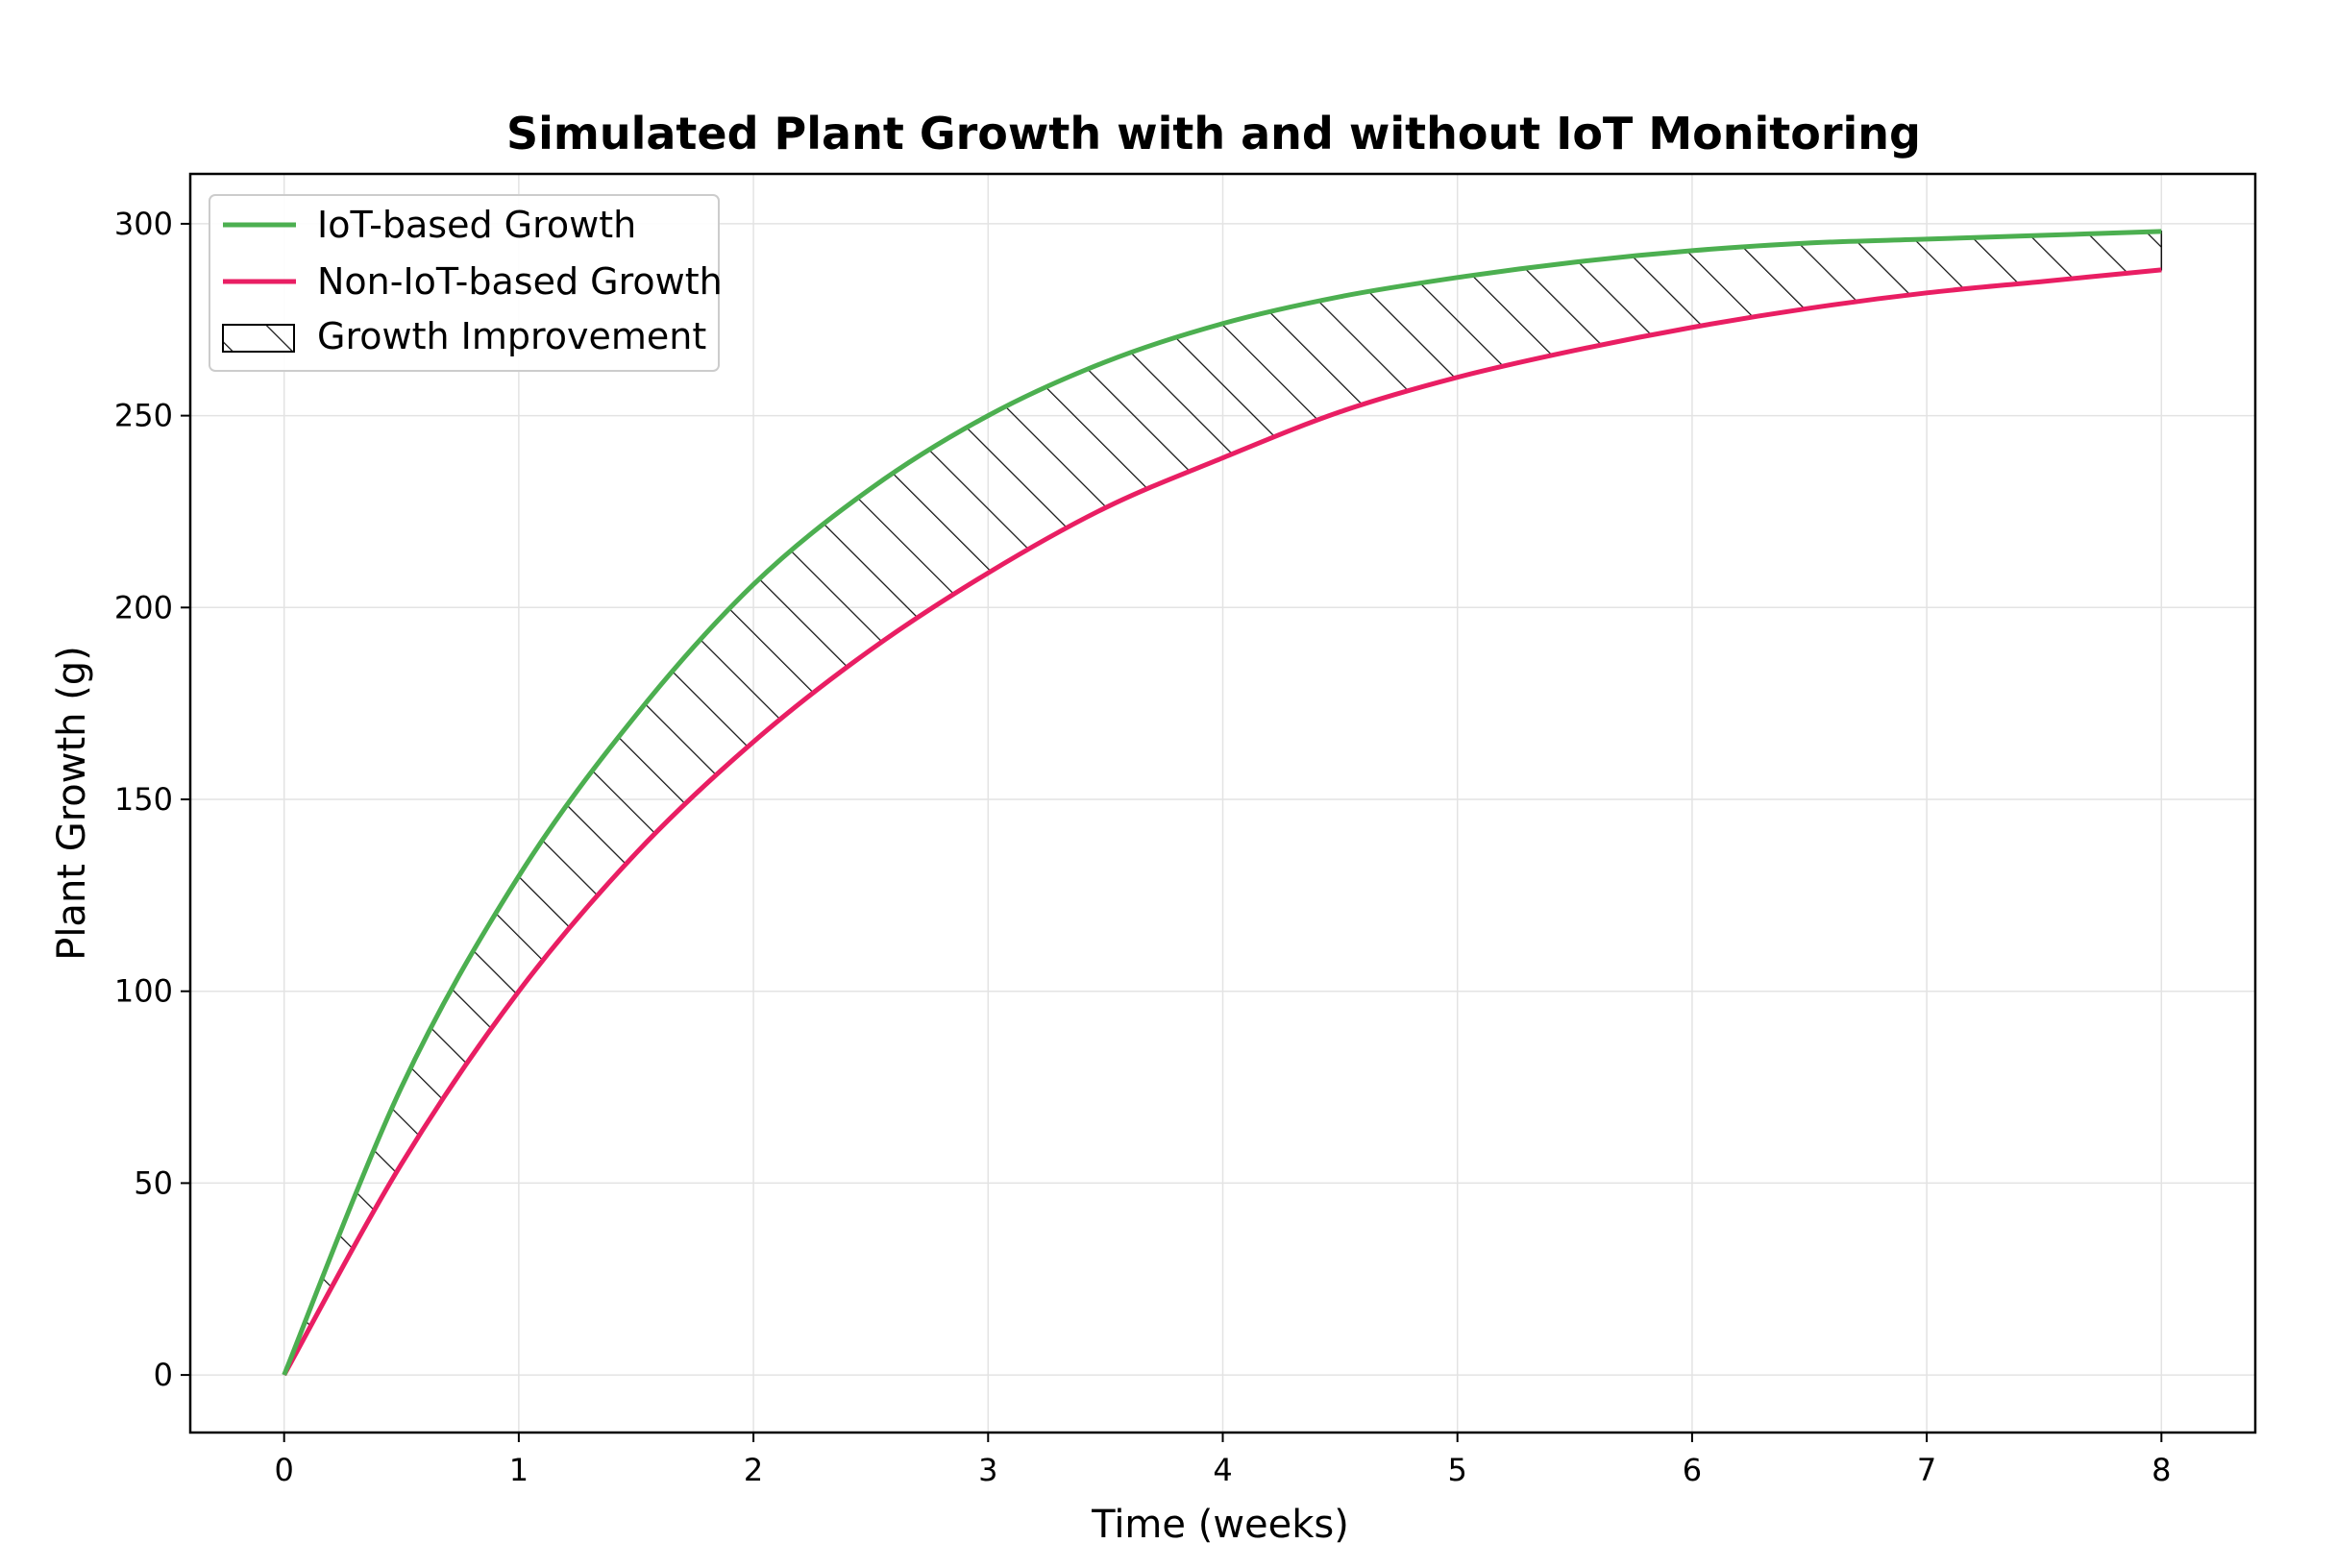  I want to click on y-tick-label: 100, so click(143, 992).